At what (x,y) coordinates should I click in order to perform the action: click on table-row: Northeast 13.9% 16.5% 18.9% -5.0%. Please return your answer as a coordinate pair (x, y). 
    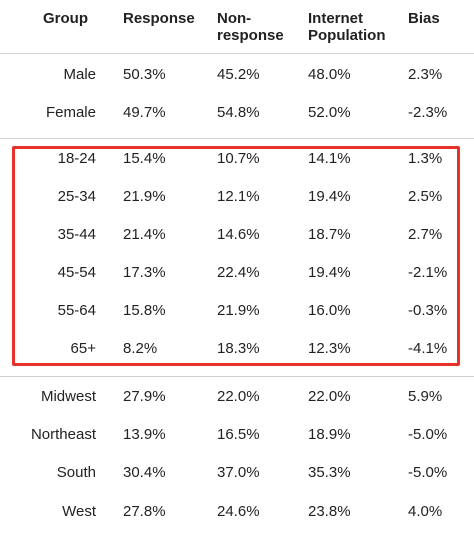
    Looking at the image, I should click on (237, 435).